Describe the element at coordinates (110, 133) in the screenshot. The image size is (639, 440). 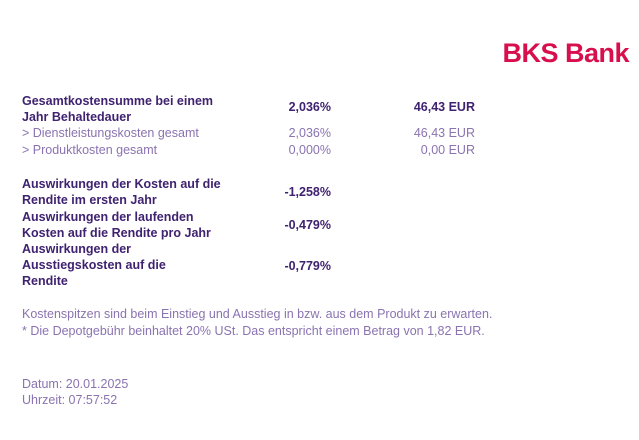
I see `service-costs-label: > Dienstleistungskosten gesamt` at that location.